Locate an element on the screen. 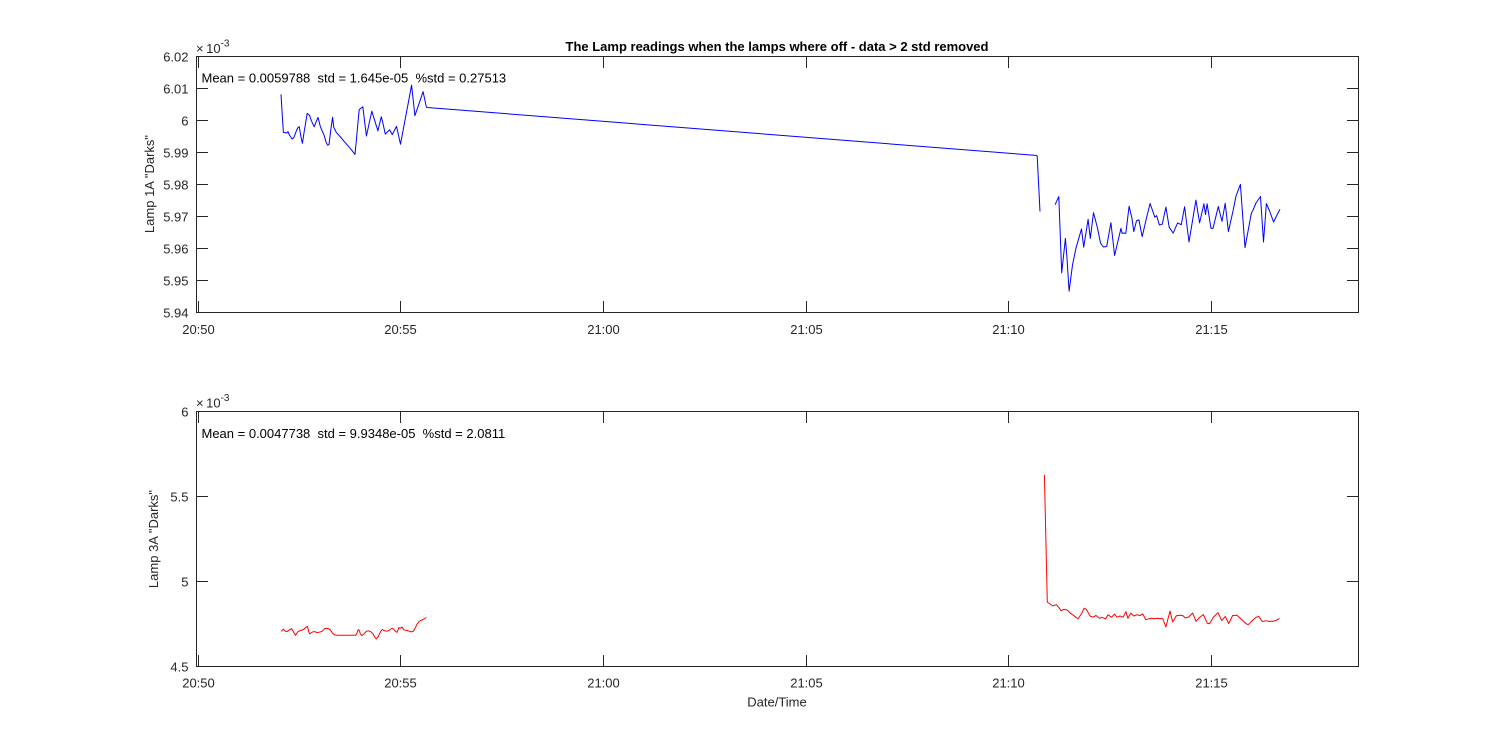  svg-text: 5 is located at coordinates (184, 581).